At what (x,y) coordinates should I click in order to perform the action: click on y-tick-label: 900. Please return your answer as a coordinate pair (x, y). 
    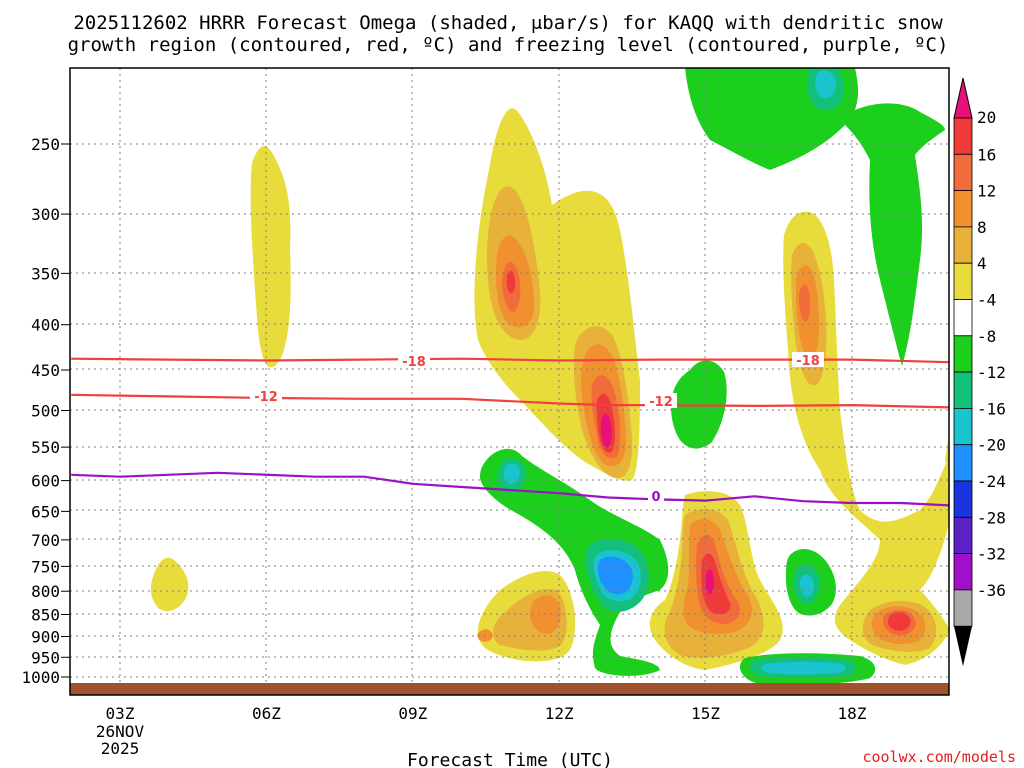
    Looking at the image, I should click on (45, 636).